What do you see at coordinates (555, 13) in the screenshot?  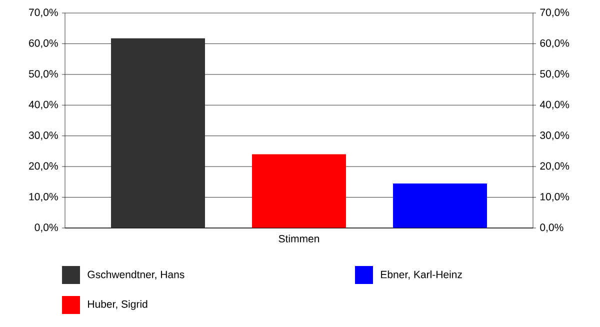 I see `text: 70,0%` at bounding box center [555, 13].